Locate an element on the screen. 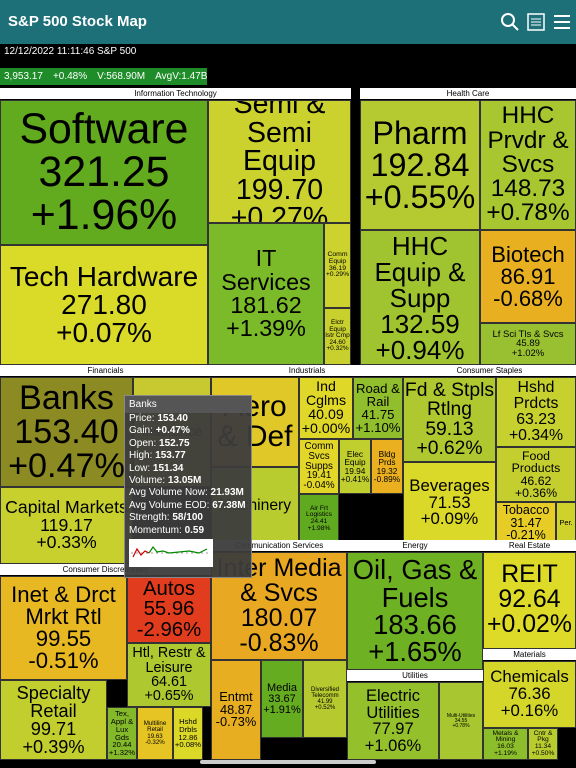  sector-tile: Elec Equip 19.94 +0.41% is located at coordinates (355, 466).